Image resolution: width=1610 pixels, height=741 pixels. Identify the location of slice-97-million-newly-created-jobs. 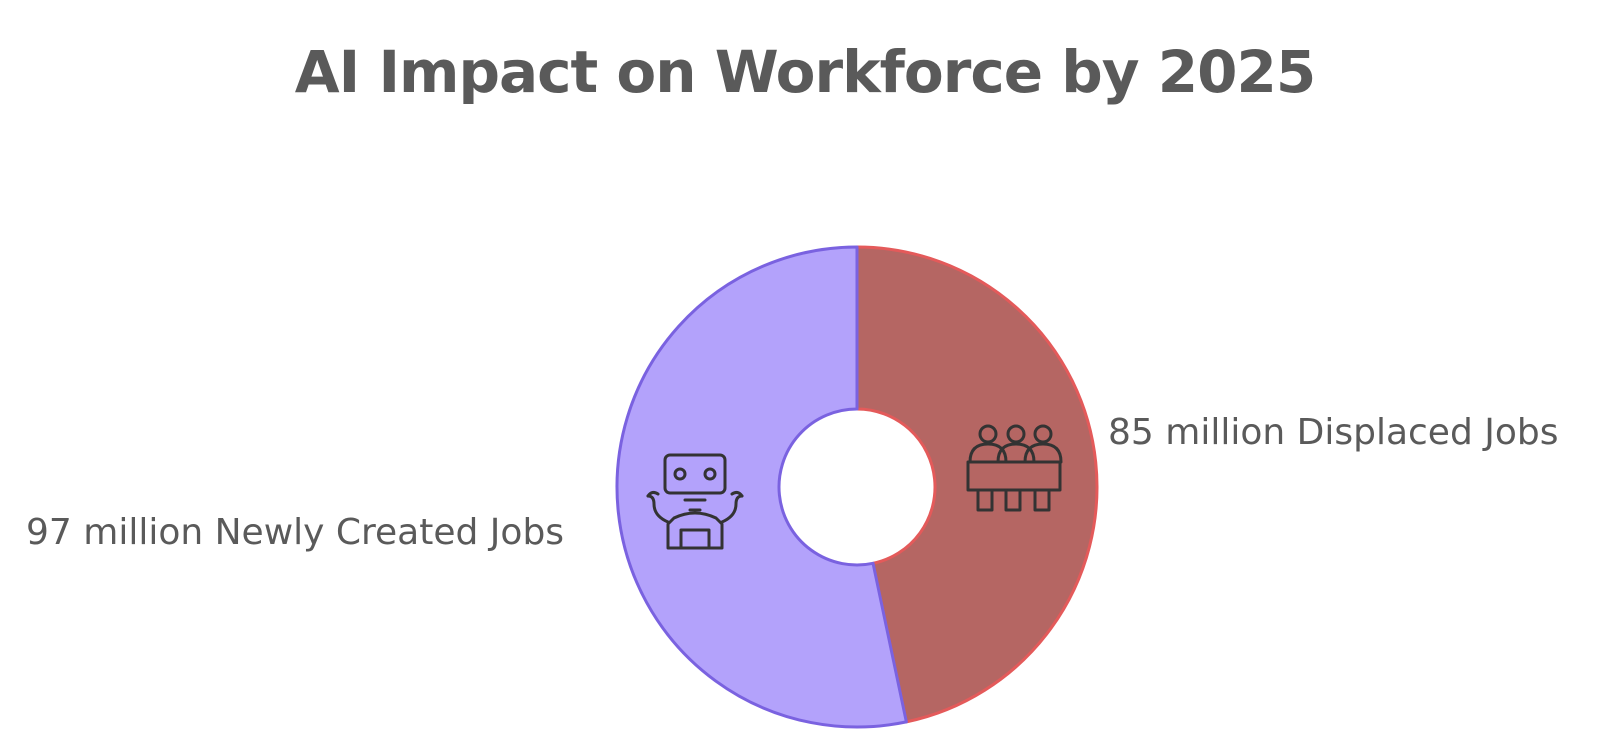
(761, 487).